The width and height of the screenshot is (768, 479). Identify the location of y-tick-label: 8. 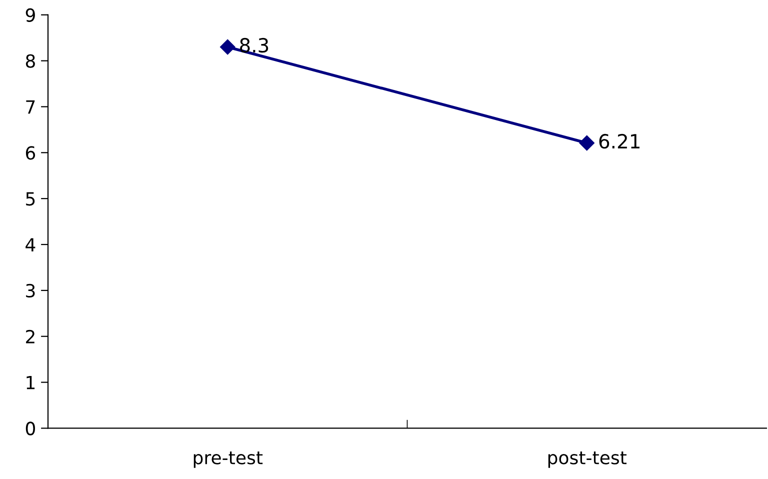
(30, 61).